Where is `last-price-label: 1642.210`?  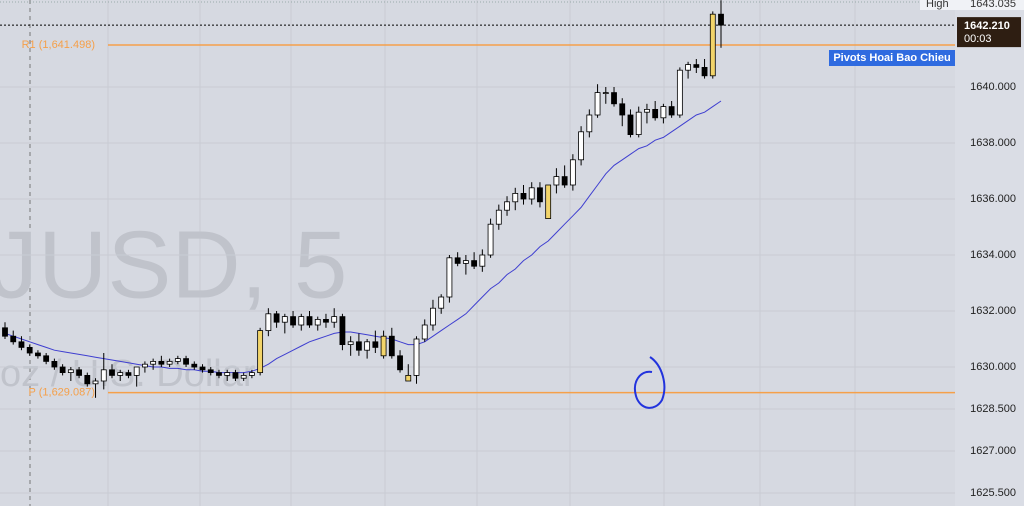 last-price-label: 1642.210 is located at coordinates (987, 26).